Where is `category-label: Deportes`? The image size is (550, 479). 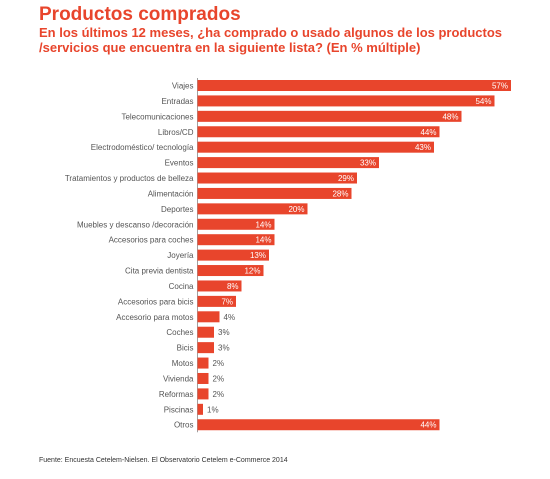
category-label: Deportes is located at coordinates (177, 209).